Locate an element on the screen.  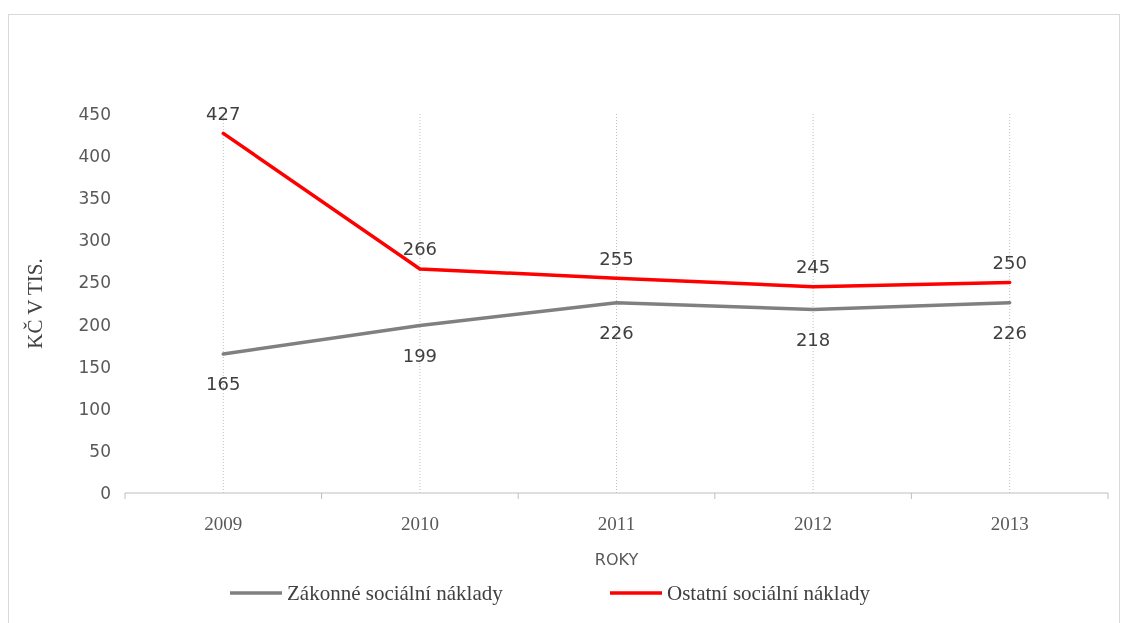
y-tick-label: 300 is located at coordinates (94, 240).